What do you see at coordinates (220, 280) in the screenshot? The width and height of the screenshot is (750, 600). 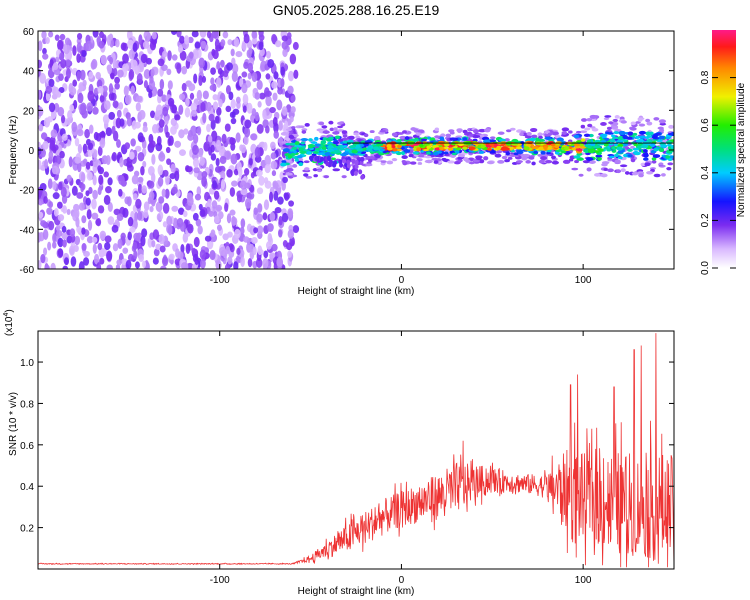 I see `spectrogram-x-tick-label: -100` at bounding box center [220, 280].